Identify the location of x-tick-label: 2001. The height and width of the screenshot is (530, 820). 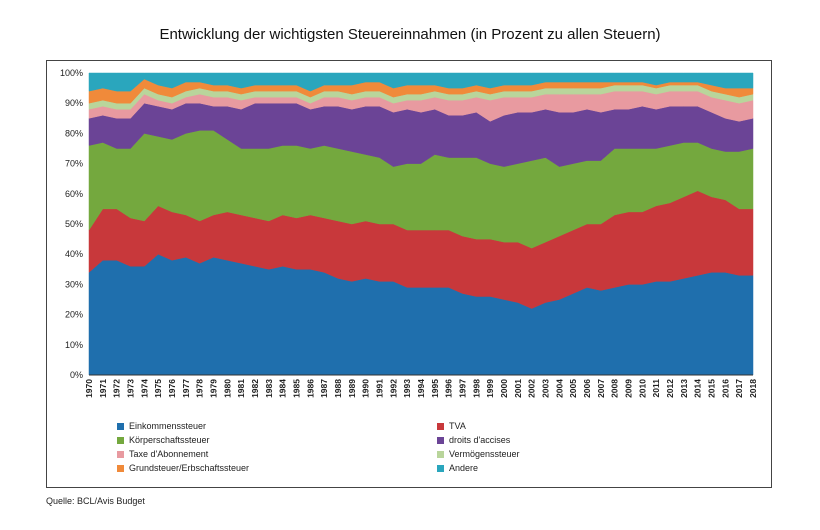
(518, 388).